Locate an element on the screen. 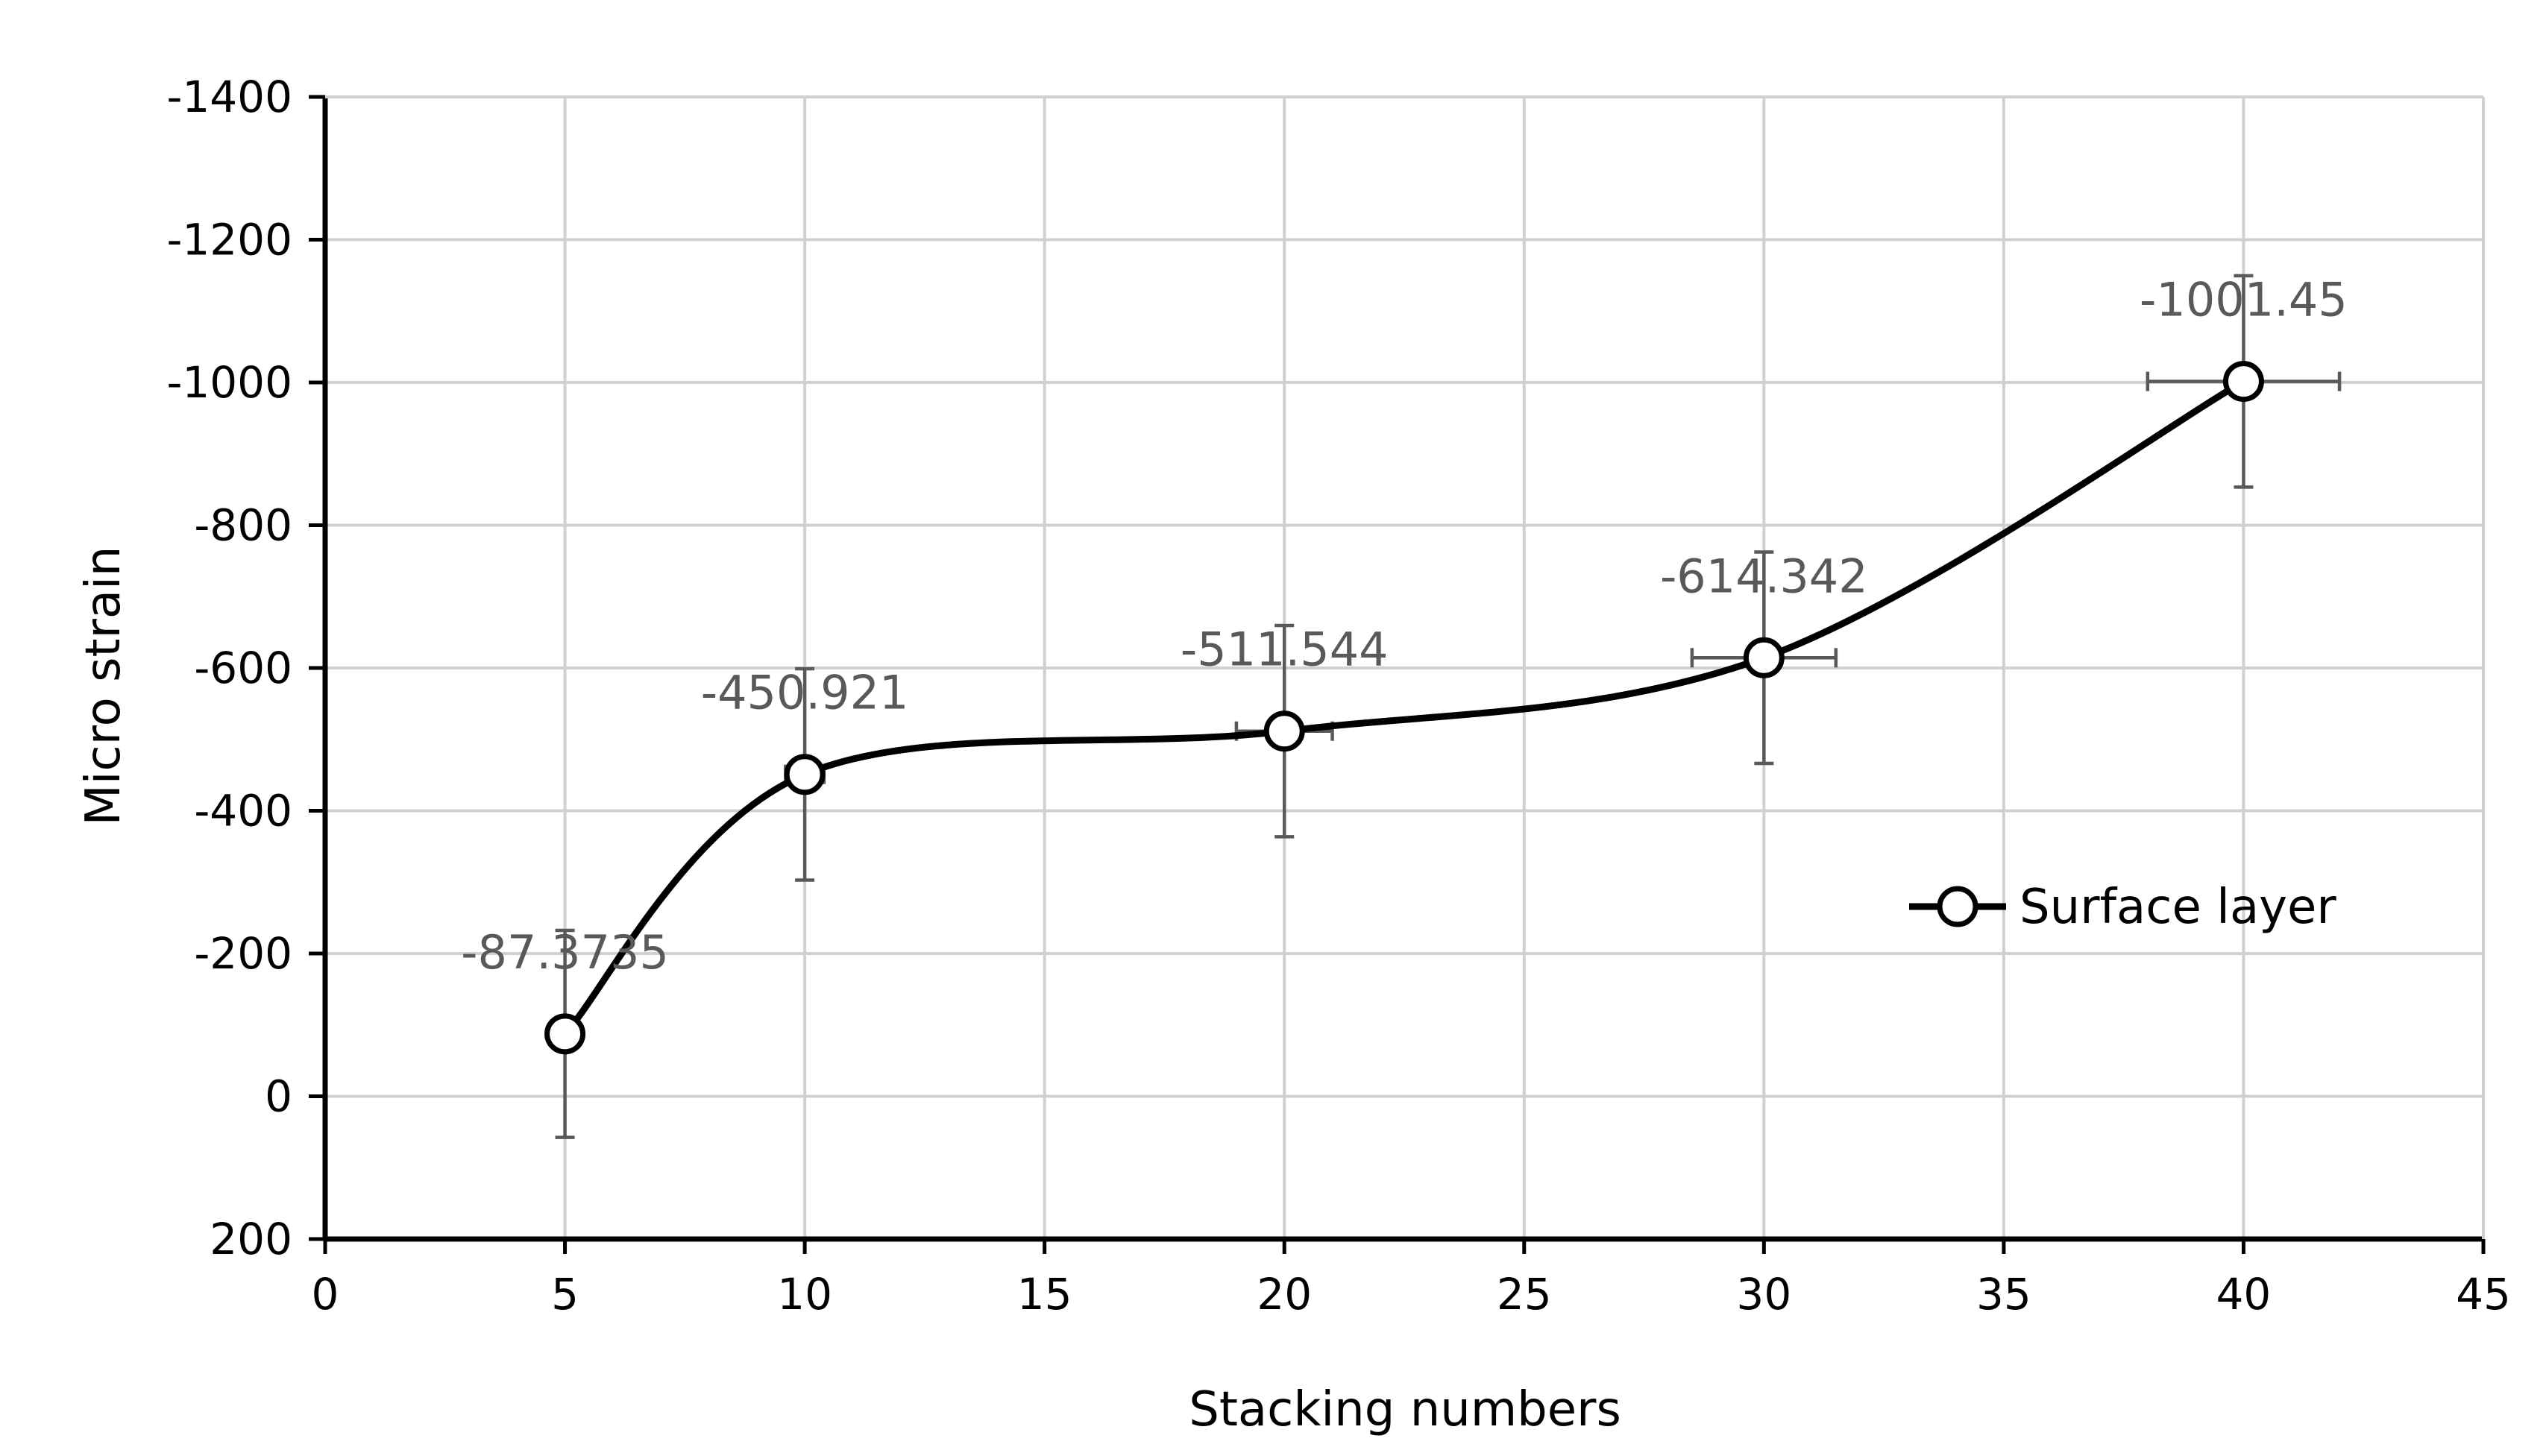 This screenshot has height=1456, width=2546. x-tick-label: 20 is located at coordinates (1284, 1294).